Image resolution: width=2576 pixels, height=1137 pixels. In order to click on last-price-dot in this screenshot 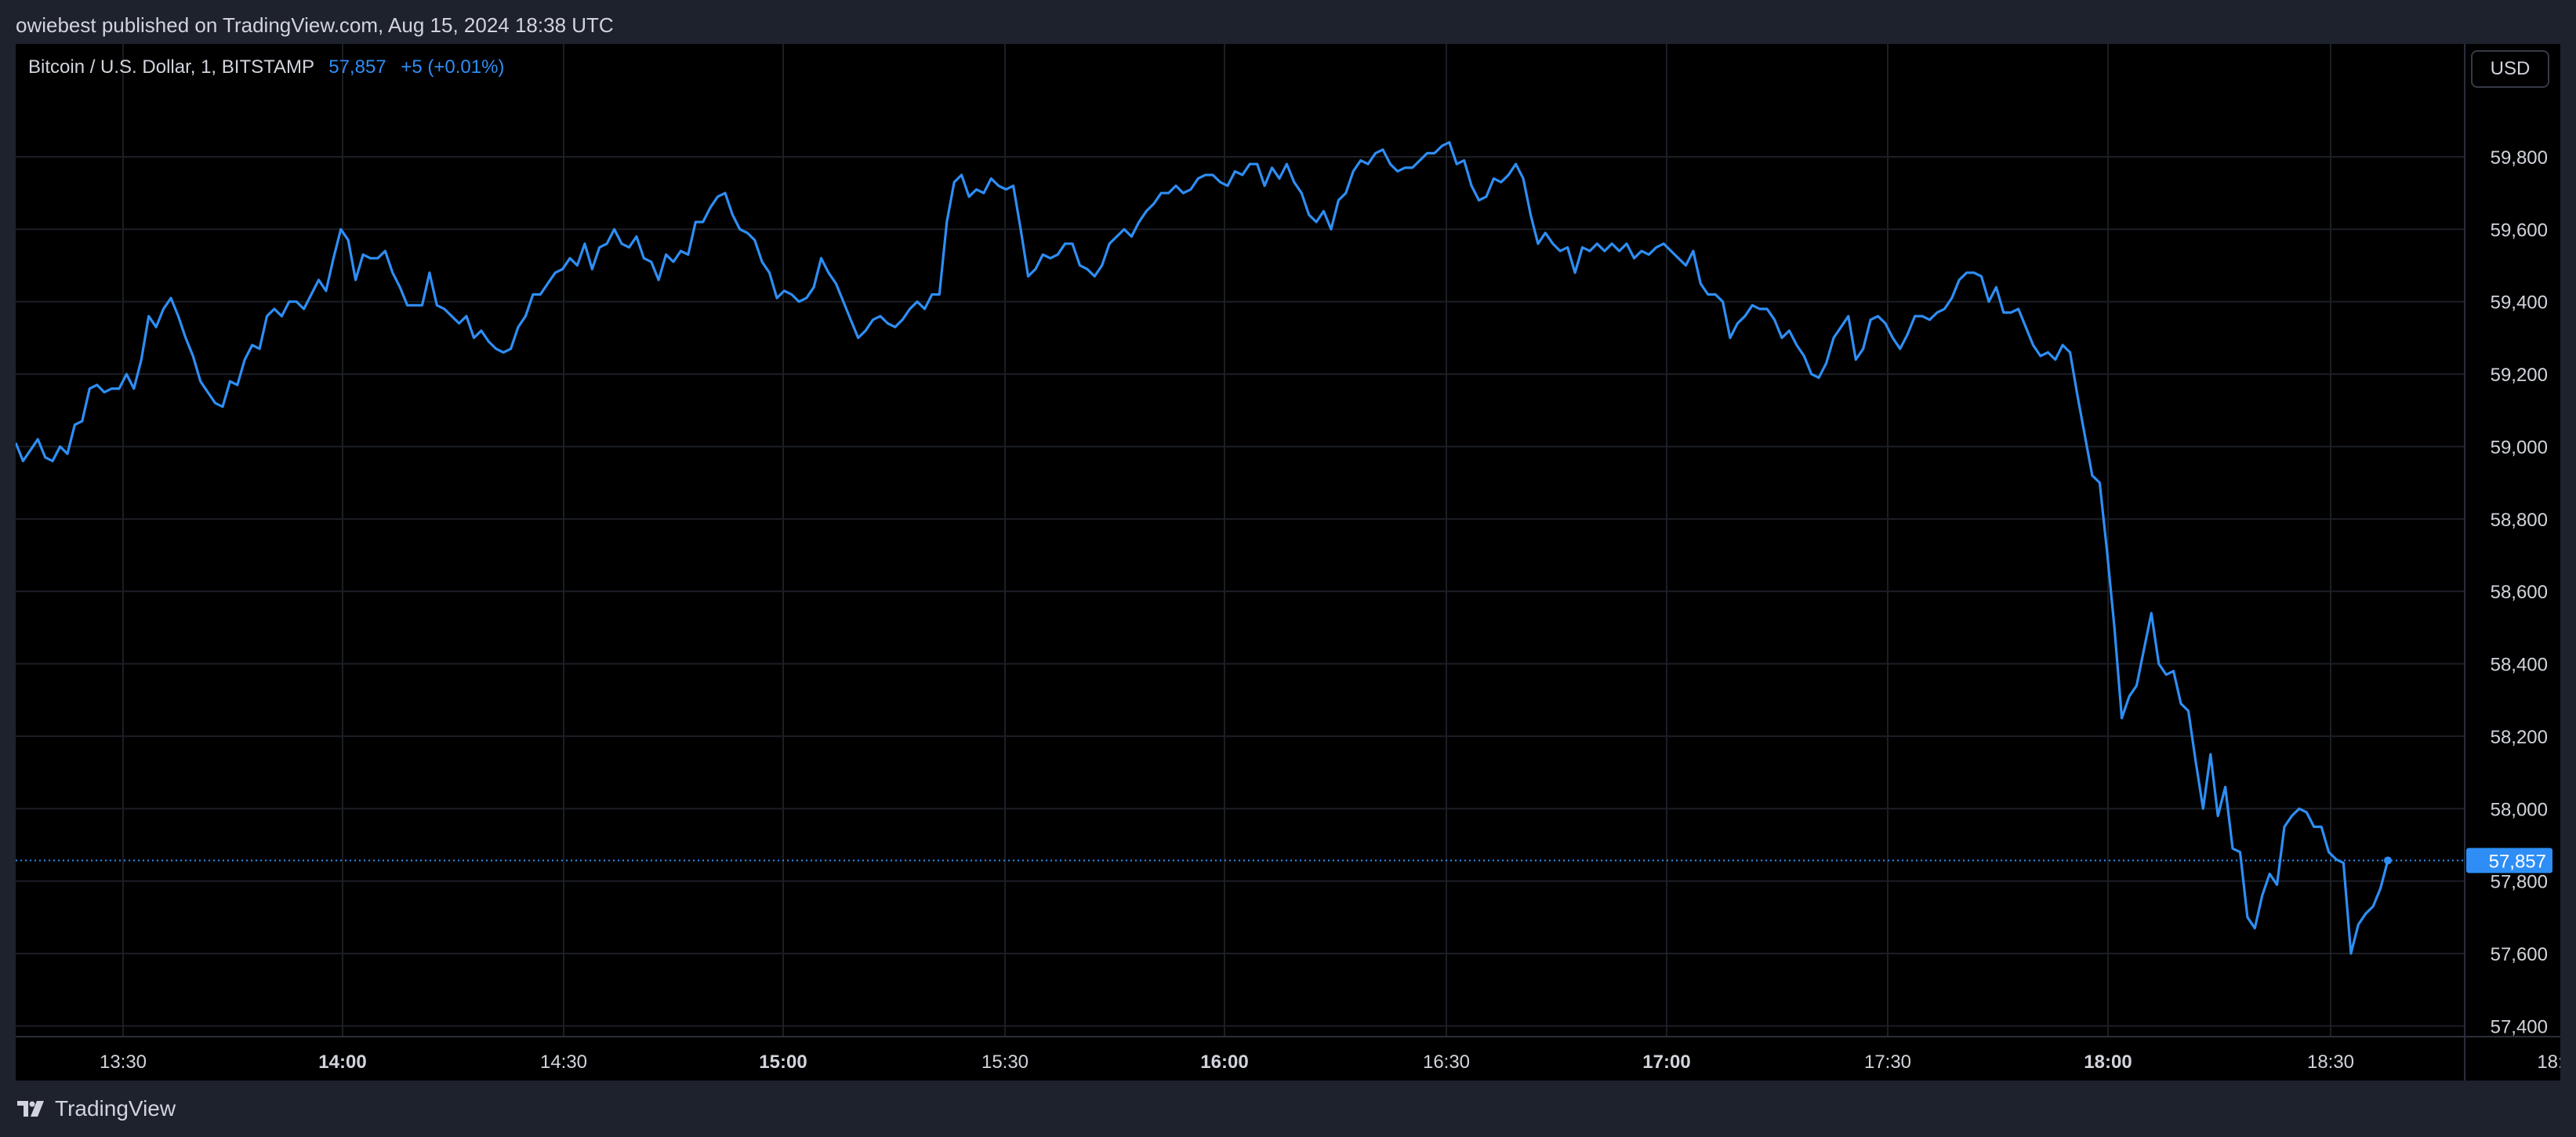, I will do `click(2388, 860)`.